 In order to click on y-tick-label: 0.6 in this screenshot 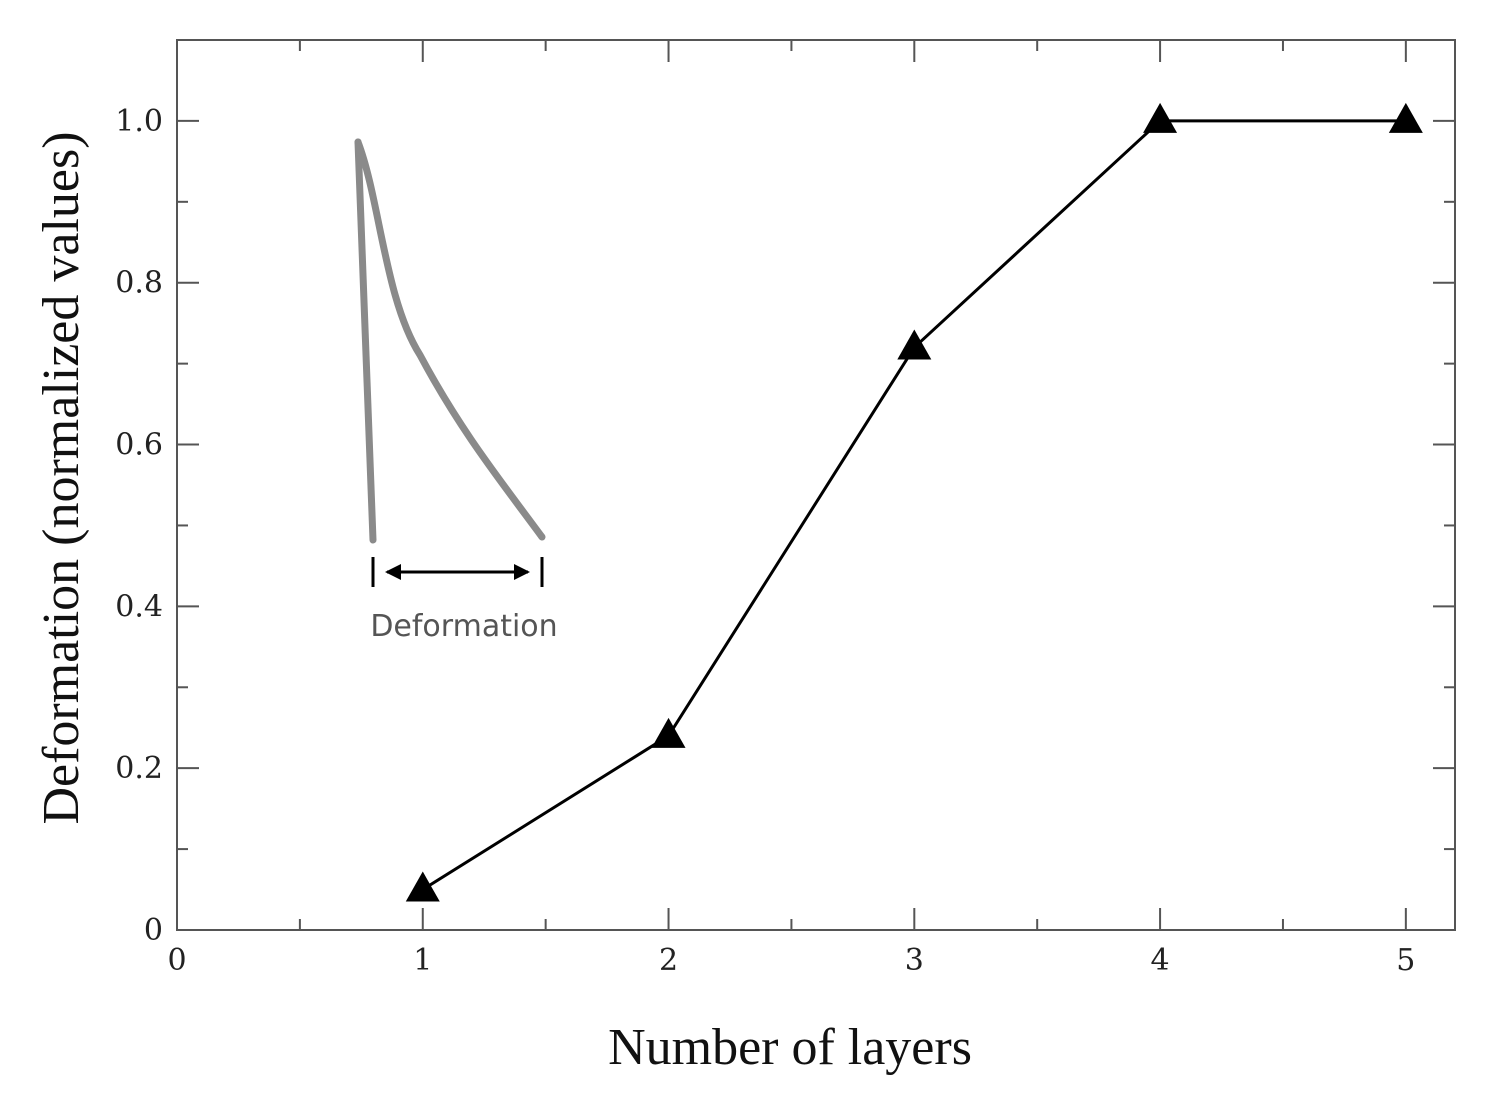, I will do `click(139, 445)`.